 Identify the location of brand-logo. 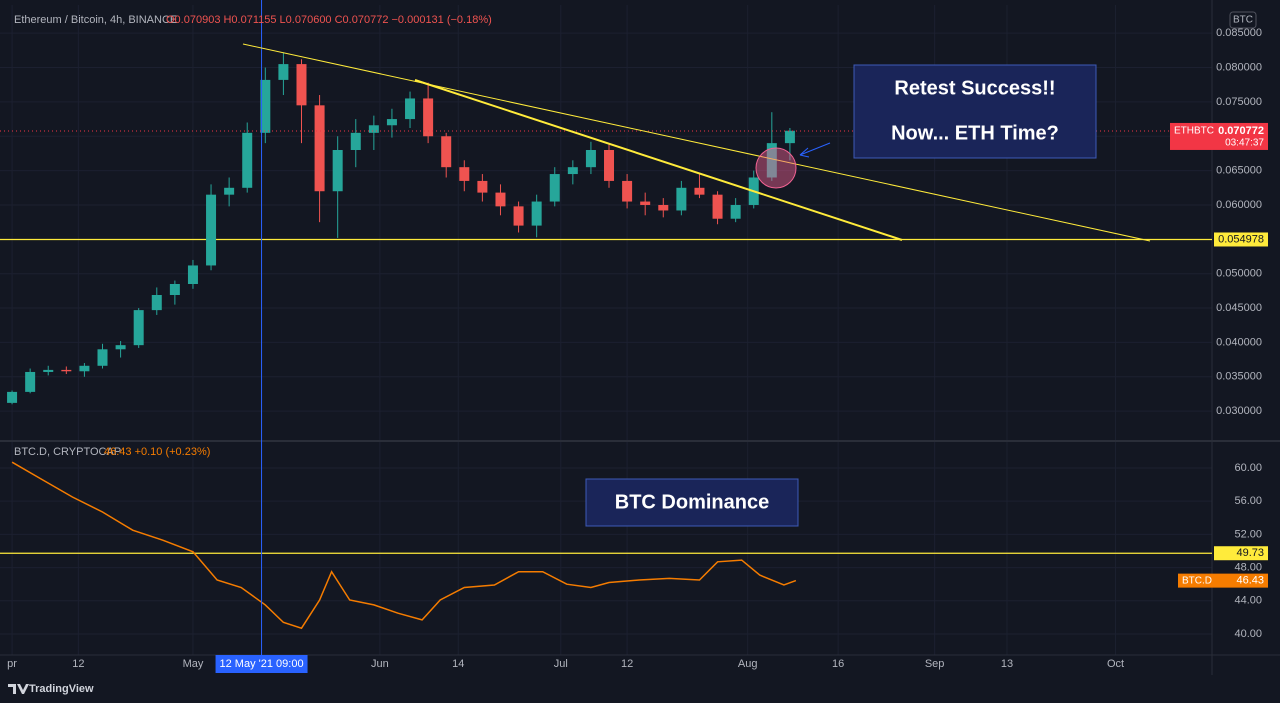
(18, 689).